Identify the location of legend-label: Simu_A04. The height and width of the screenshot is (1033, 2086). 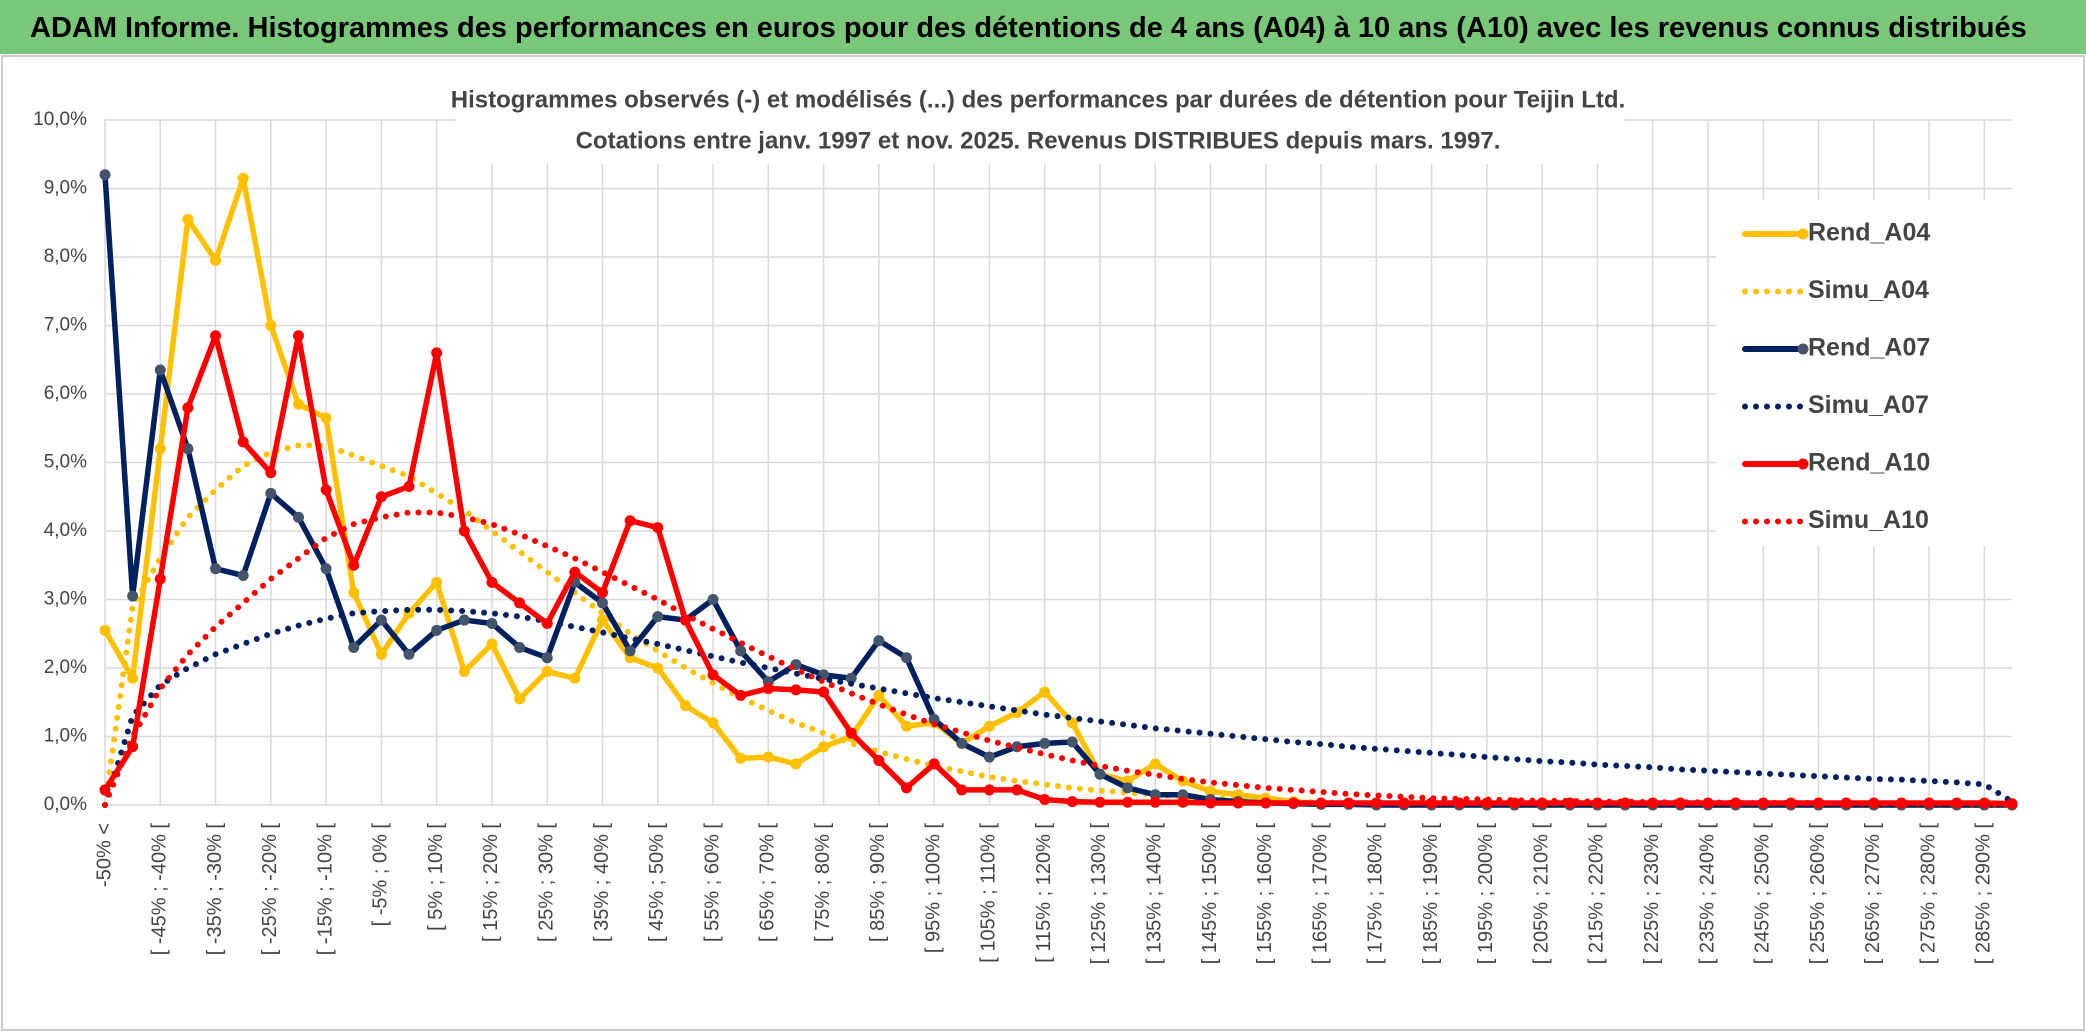
(1868, 290).